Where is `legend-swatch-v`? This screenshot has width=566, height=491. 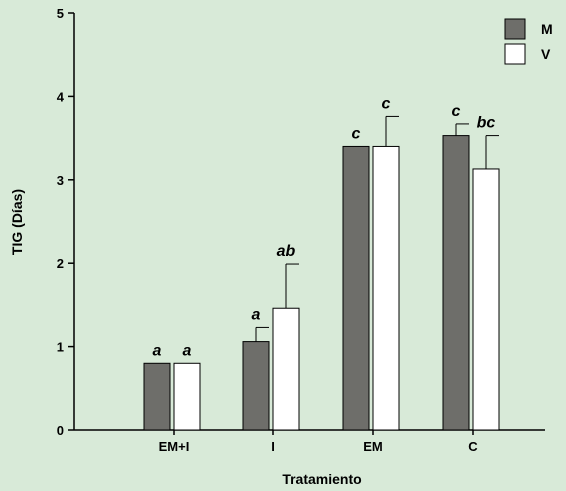
legend-swatch-v is located at coordinates (515, 54).